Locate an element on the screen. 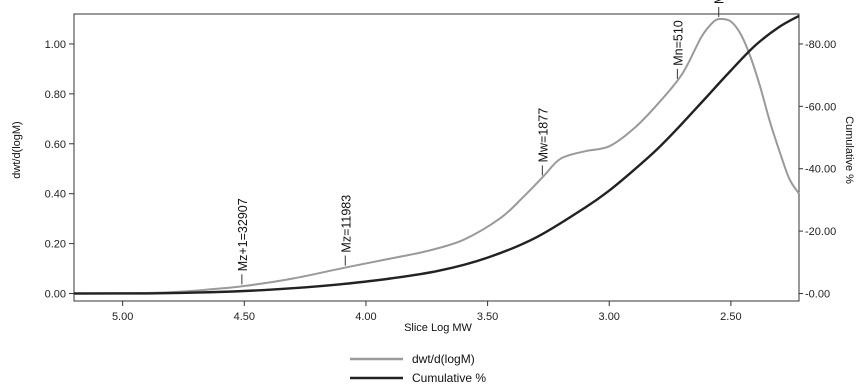 Image resolution: width=861 pixels, height=390 pixels. y2-tick-label: -40.00 is located at coordinates (820, 170).